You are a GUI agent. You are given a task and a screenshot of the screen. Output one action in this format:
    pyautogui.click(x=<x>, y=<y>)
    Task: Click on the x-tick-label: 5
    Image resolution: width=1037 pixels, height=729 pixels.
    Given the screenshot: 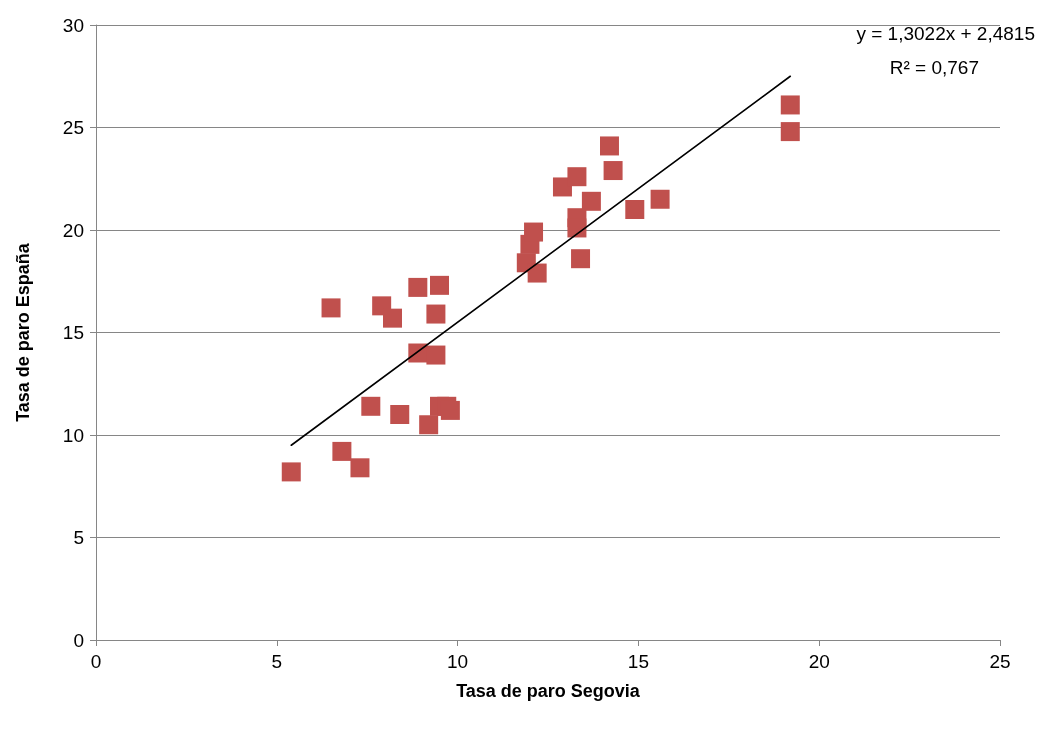 What is the action you would take?
    pyautogui.click(x=277, y=661)
    